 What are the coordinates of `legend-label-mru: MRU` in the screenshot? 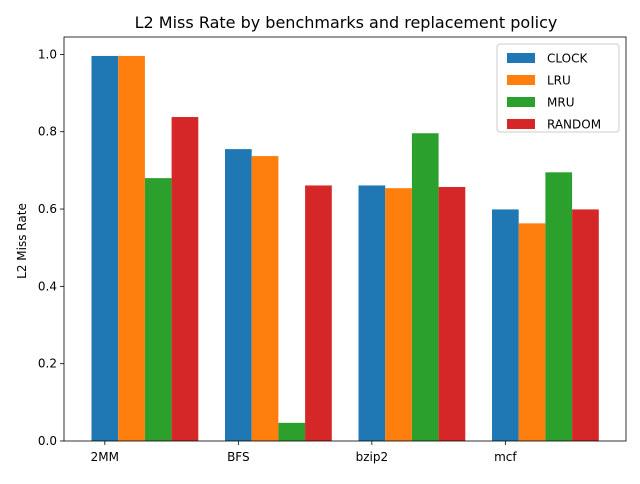 It's located at (560, 103).